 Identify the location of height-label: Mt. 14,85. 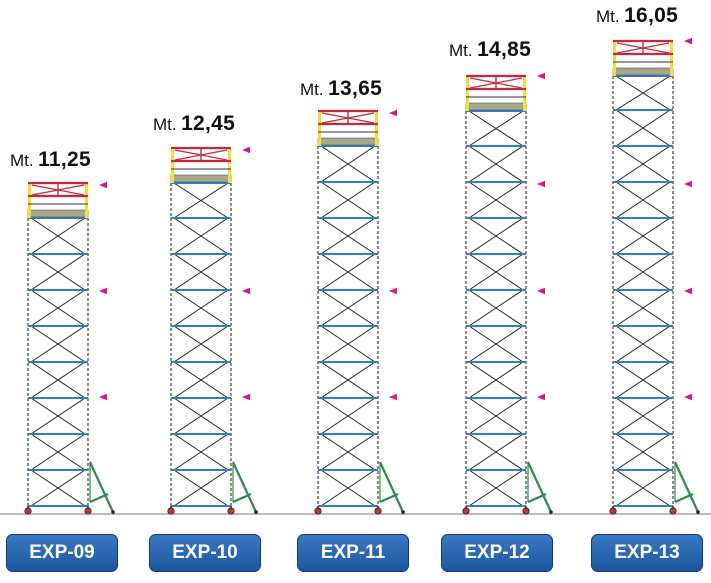
(490, 50).